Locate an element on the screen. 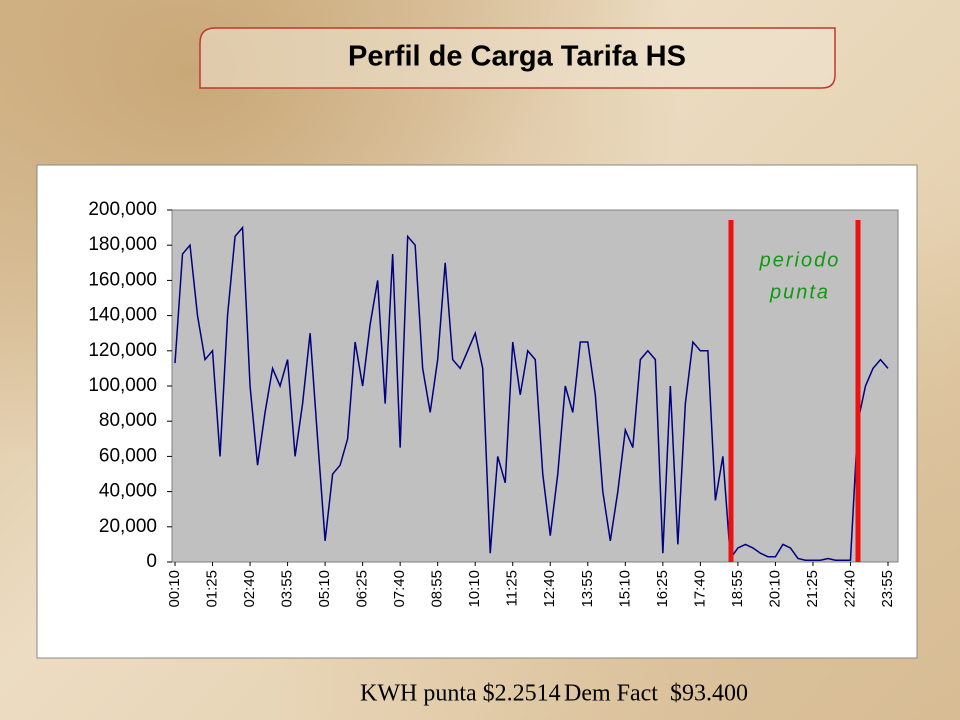 This screenshot has width=960, height=720. x-tick-label: 01:25 is located at coordinates (211, 589).